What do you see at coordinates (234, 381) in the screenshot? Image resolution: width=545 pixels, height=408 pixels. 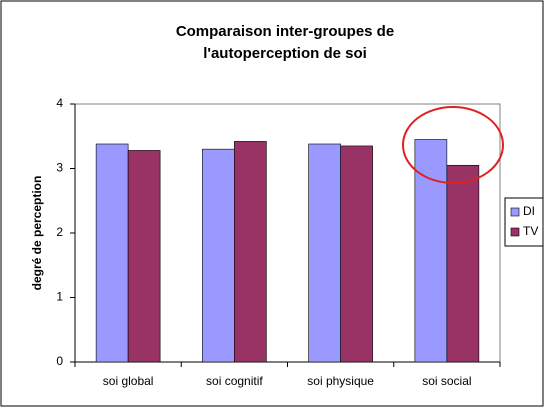 I see `x-tick-label: soi cognitif` at bounding box center [234, 381].